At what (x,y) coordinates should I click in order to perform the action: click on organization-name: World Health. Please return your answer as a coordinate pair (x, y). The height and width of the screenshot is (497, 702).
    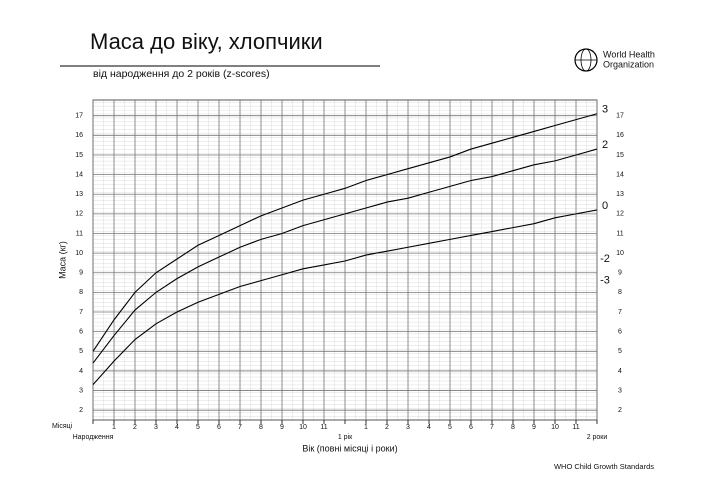
    Looking at the image, I should click on (629, 54).